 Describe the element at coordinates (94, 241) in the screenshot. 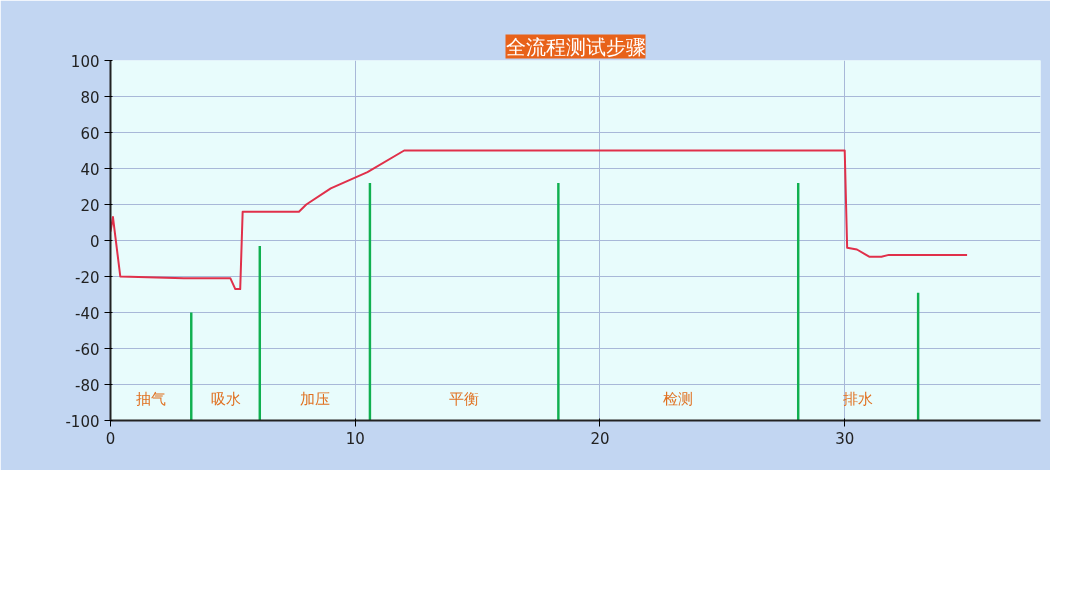

I see `y-tick-label: 0` at that location.